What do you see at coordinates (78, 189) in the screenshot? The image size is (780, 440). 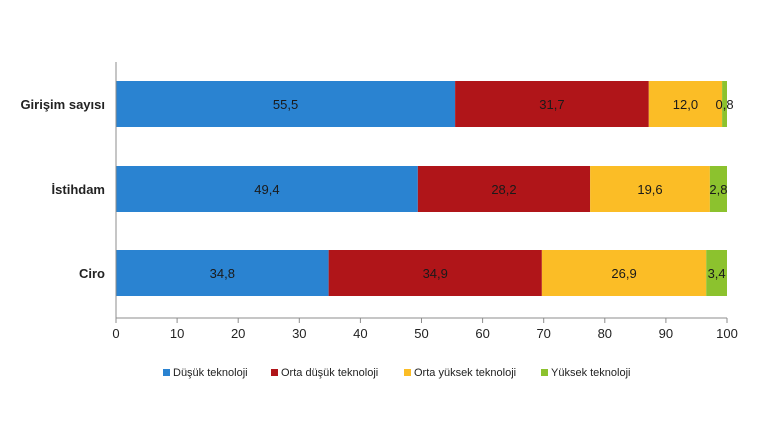 I see `category-label: İstihdam` at bounding box center [78, 189].